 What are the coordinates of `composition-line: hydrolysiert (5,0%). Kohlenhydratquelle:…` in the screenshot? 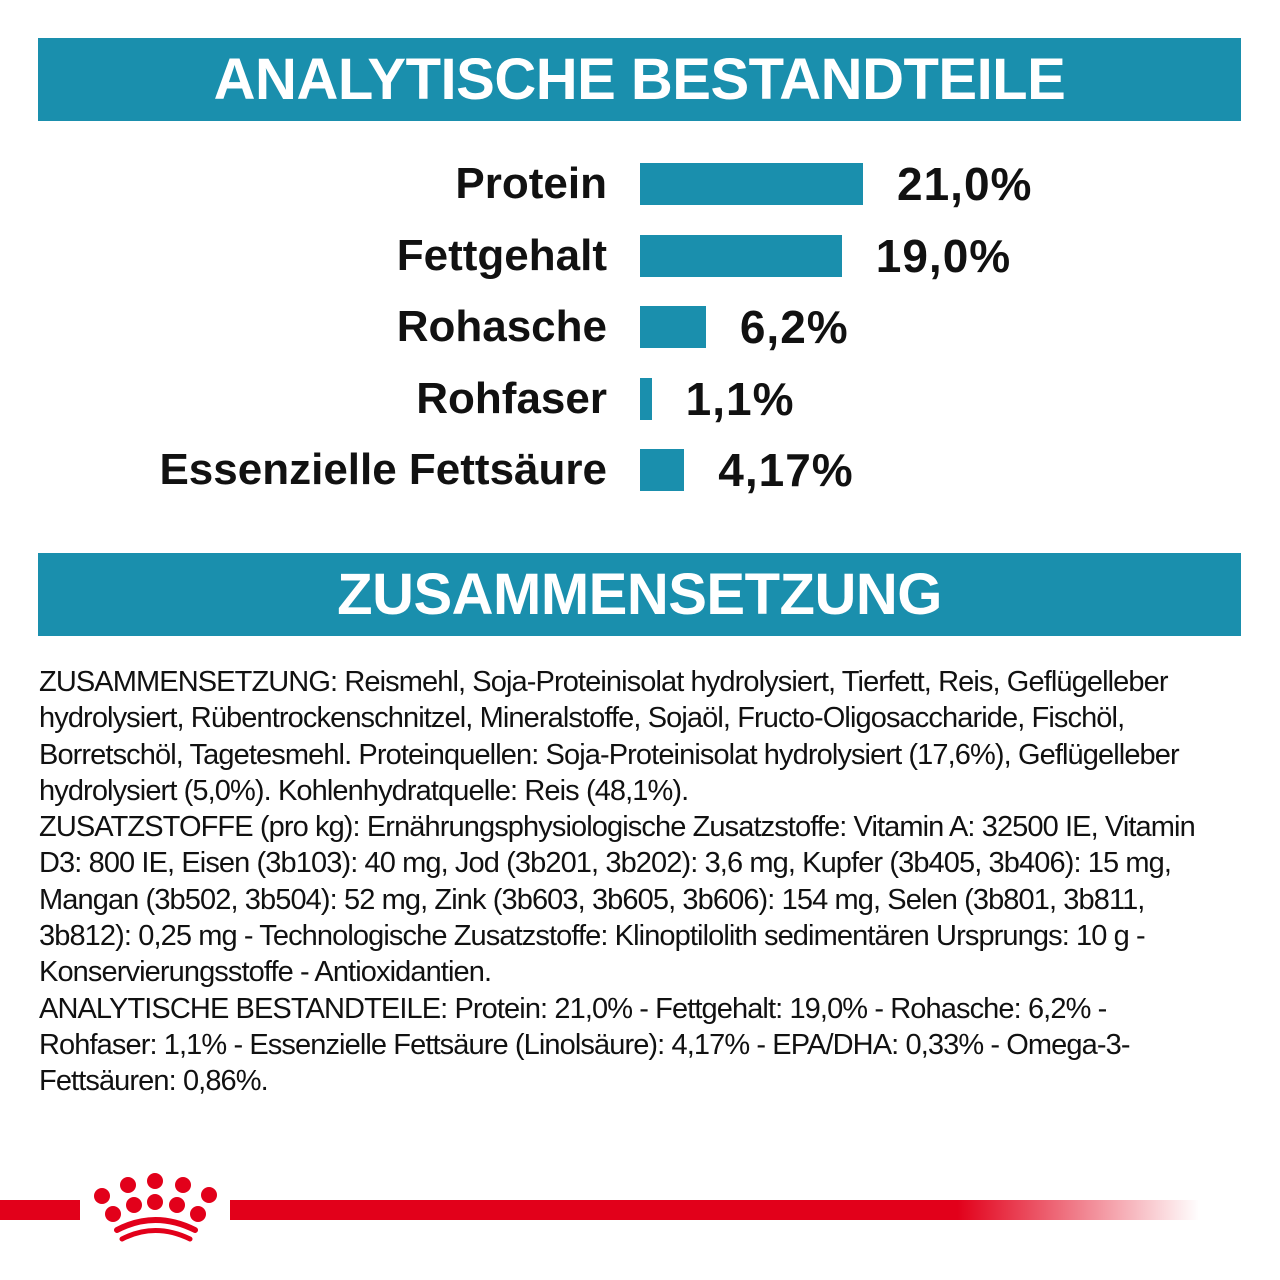 It's located at (364, 790).